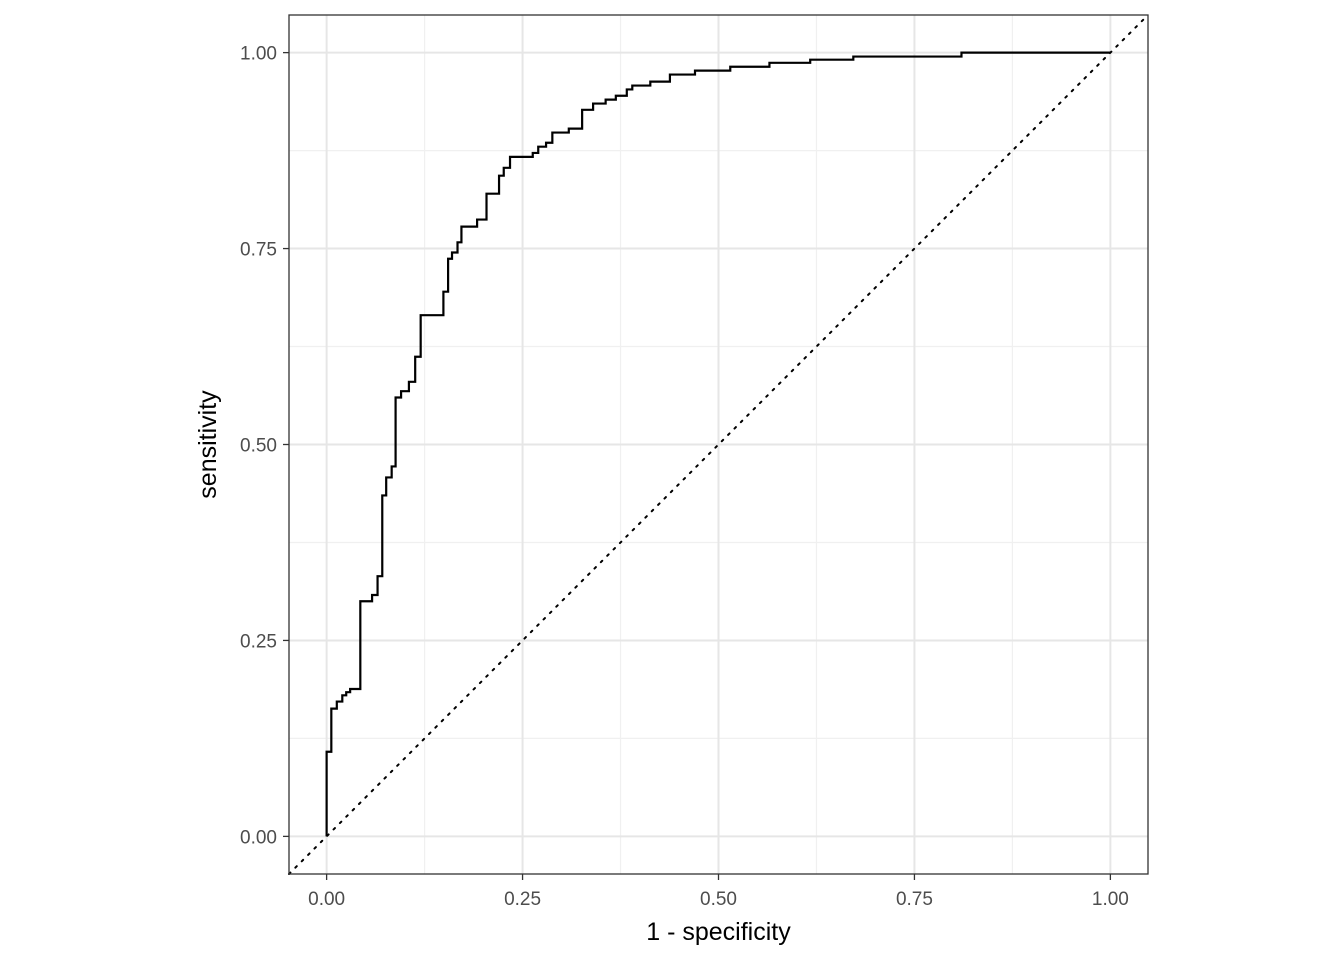  What do you see at coordinates (258, 250) in the screenshot?
I see `y-tick-label: 0.75` at bounding box center [258, 250].